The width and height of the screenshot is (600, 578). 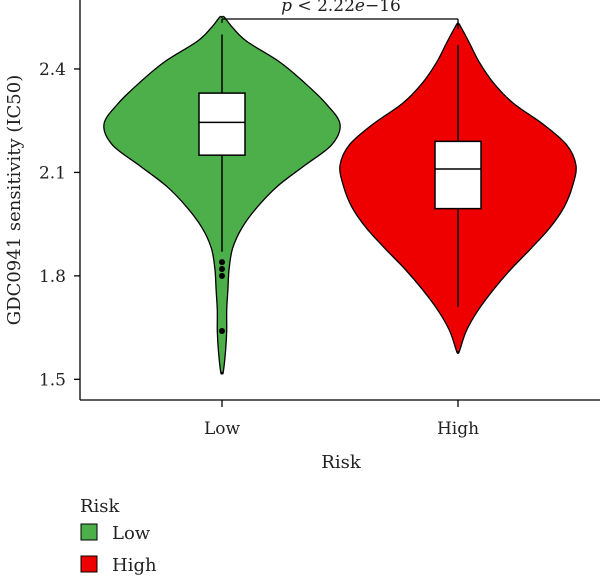 I want to click on significance-annotation: p < 2.22e−16, so click(x=340, y=14).